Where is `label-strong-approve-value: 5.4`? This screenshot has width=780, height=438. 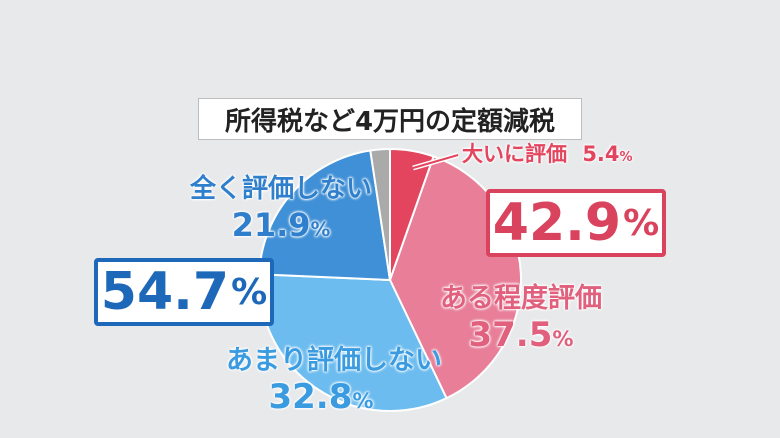
label-strong-approve-value: 5.4 is located at coordinates (601, 154).